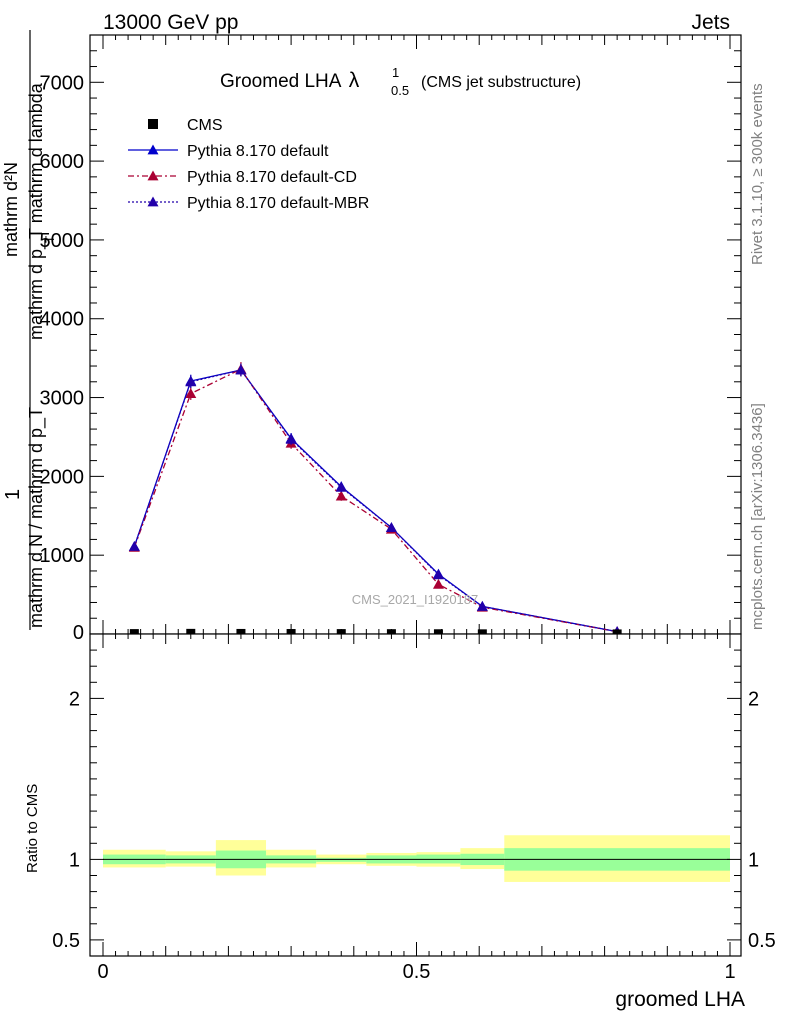 The width and height of the screenshot is (786, 1024). What do you see at coordinates (757, 516) in the screenshot?
I see `side-mcplots-label: mcplots.cern.ch [arXiv:1306.3436]` at bounding box center [757, 516].